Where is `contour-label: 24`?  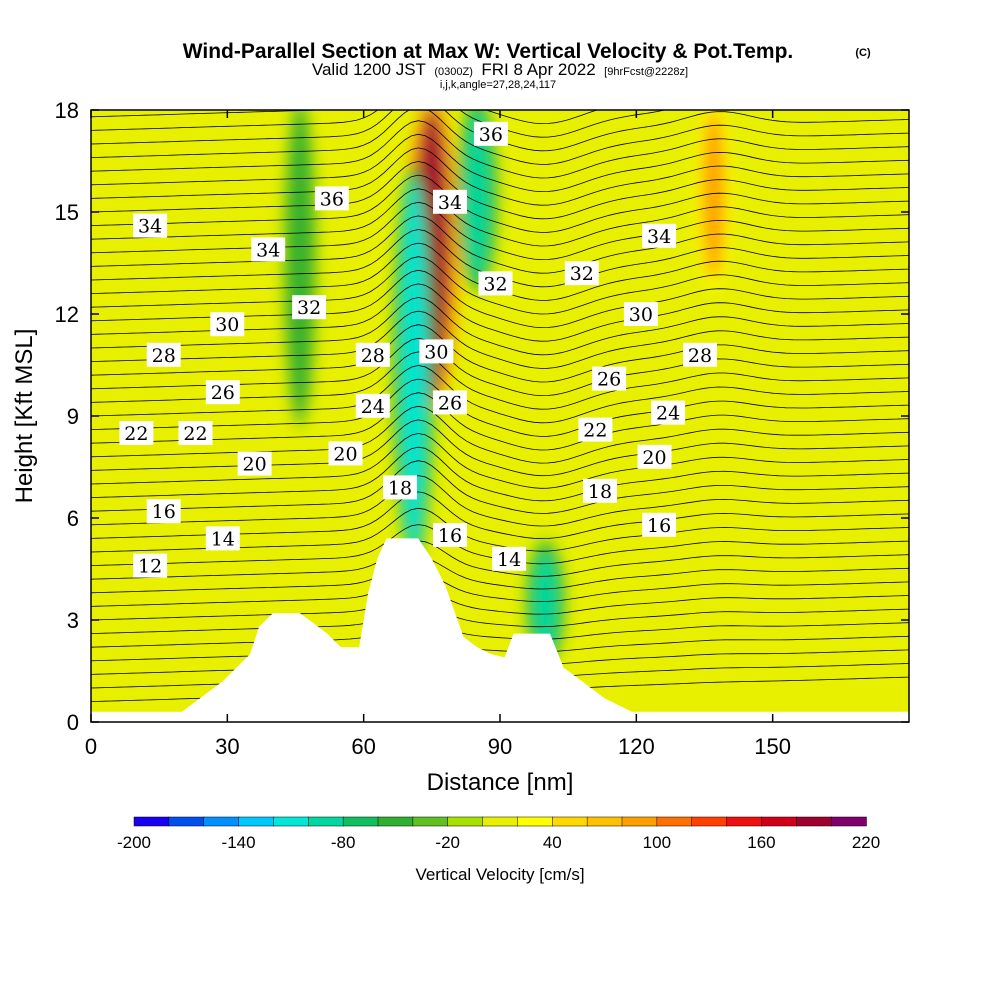 contour-label: 24 is located at coordinates (668, 412).